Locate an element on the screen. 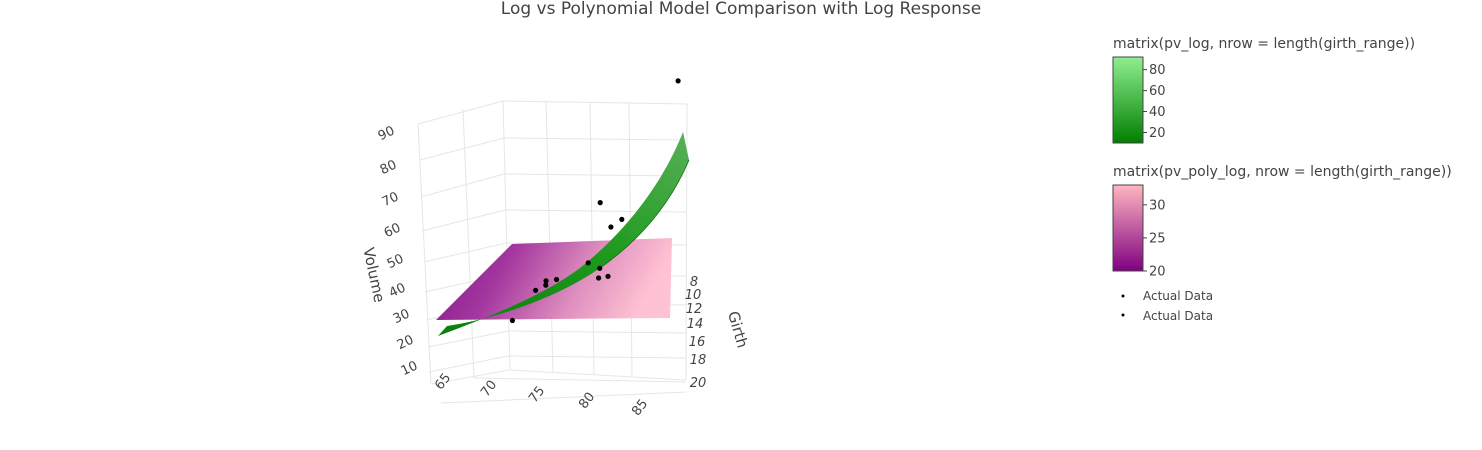 The image size is (1482, 450). colorbar-pv-poly-log-gradient is located at coordinates (1128, 228).